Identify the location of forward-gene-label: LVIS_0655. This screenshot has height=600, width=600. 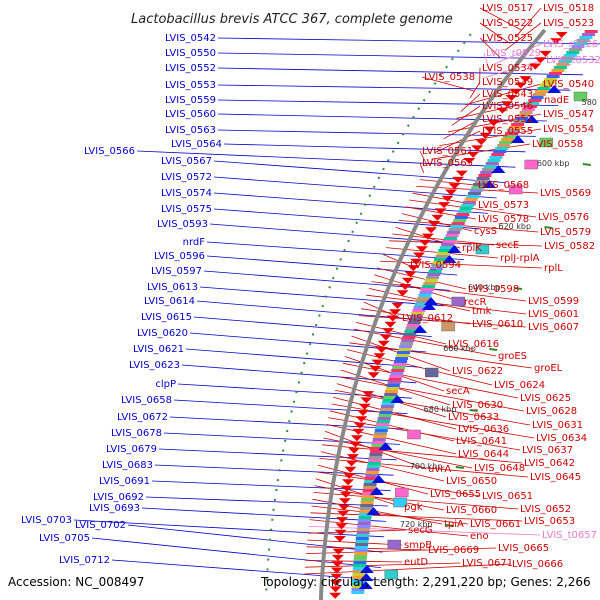
(455, 494).